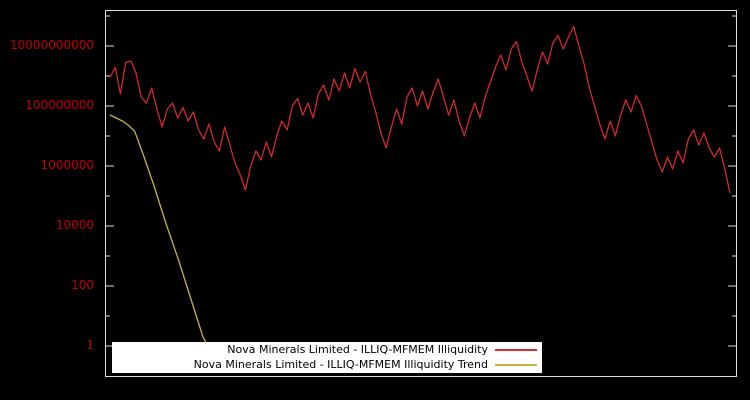 The height and width of the screenshot is (400, 750). Describe the element at coordinates (59, 105) in the screenshot. I see `y-axis-tick-label: 100000000` at that location.